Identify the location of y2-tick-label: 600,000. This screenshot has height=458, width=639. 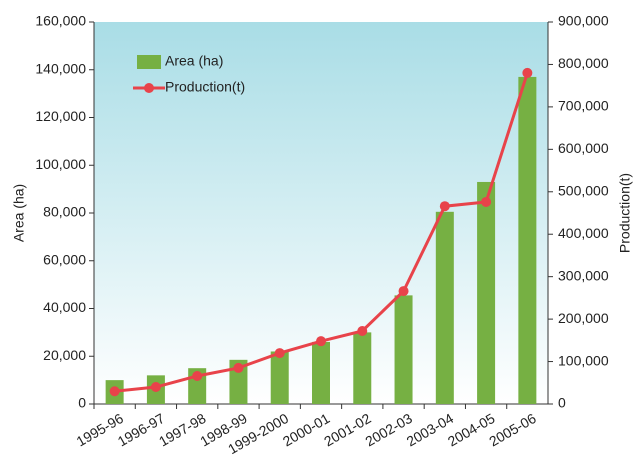
(583, 148).